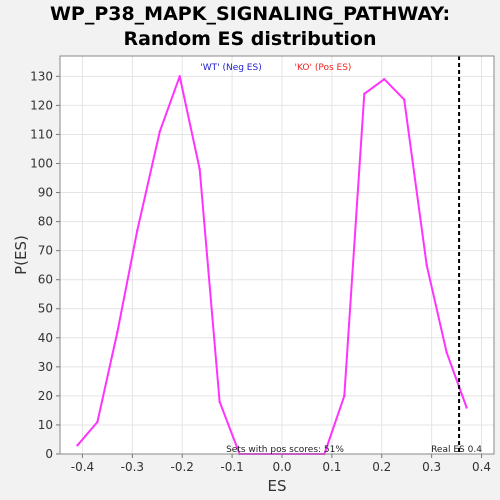 The height and width of the screenshot is (500, 500). Describe the element at coordinates (21, 255) in the screenshot. I see `y-axis-title: P(ES)` at that location.